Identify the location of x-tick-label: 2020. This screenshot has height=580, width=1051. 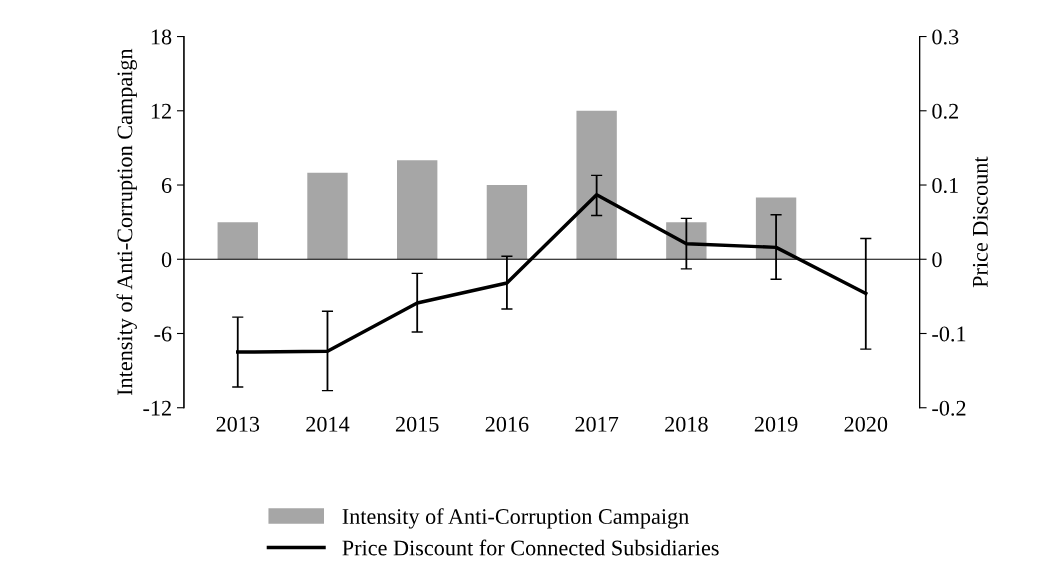
(866, 424).